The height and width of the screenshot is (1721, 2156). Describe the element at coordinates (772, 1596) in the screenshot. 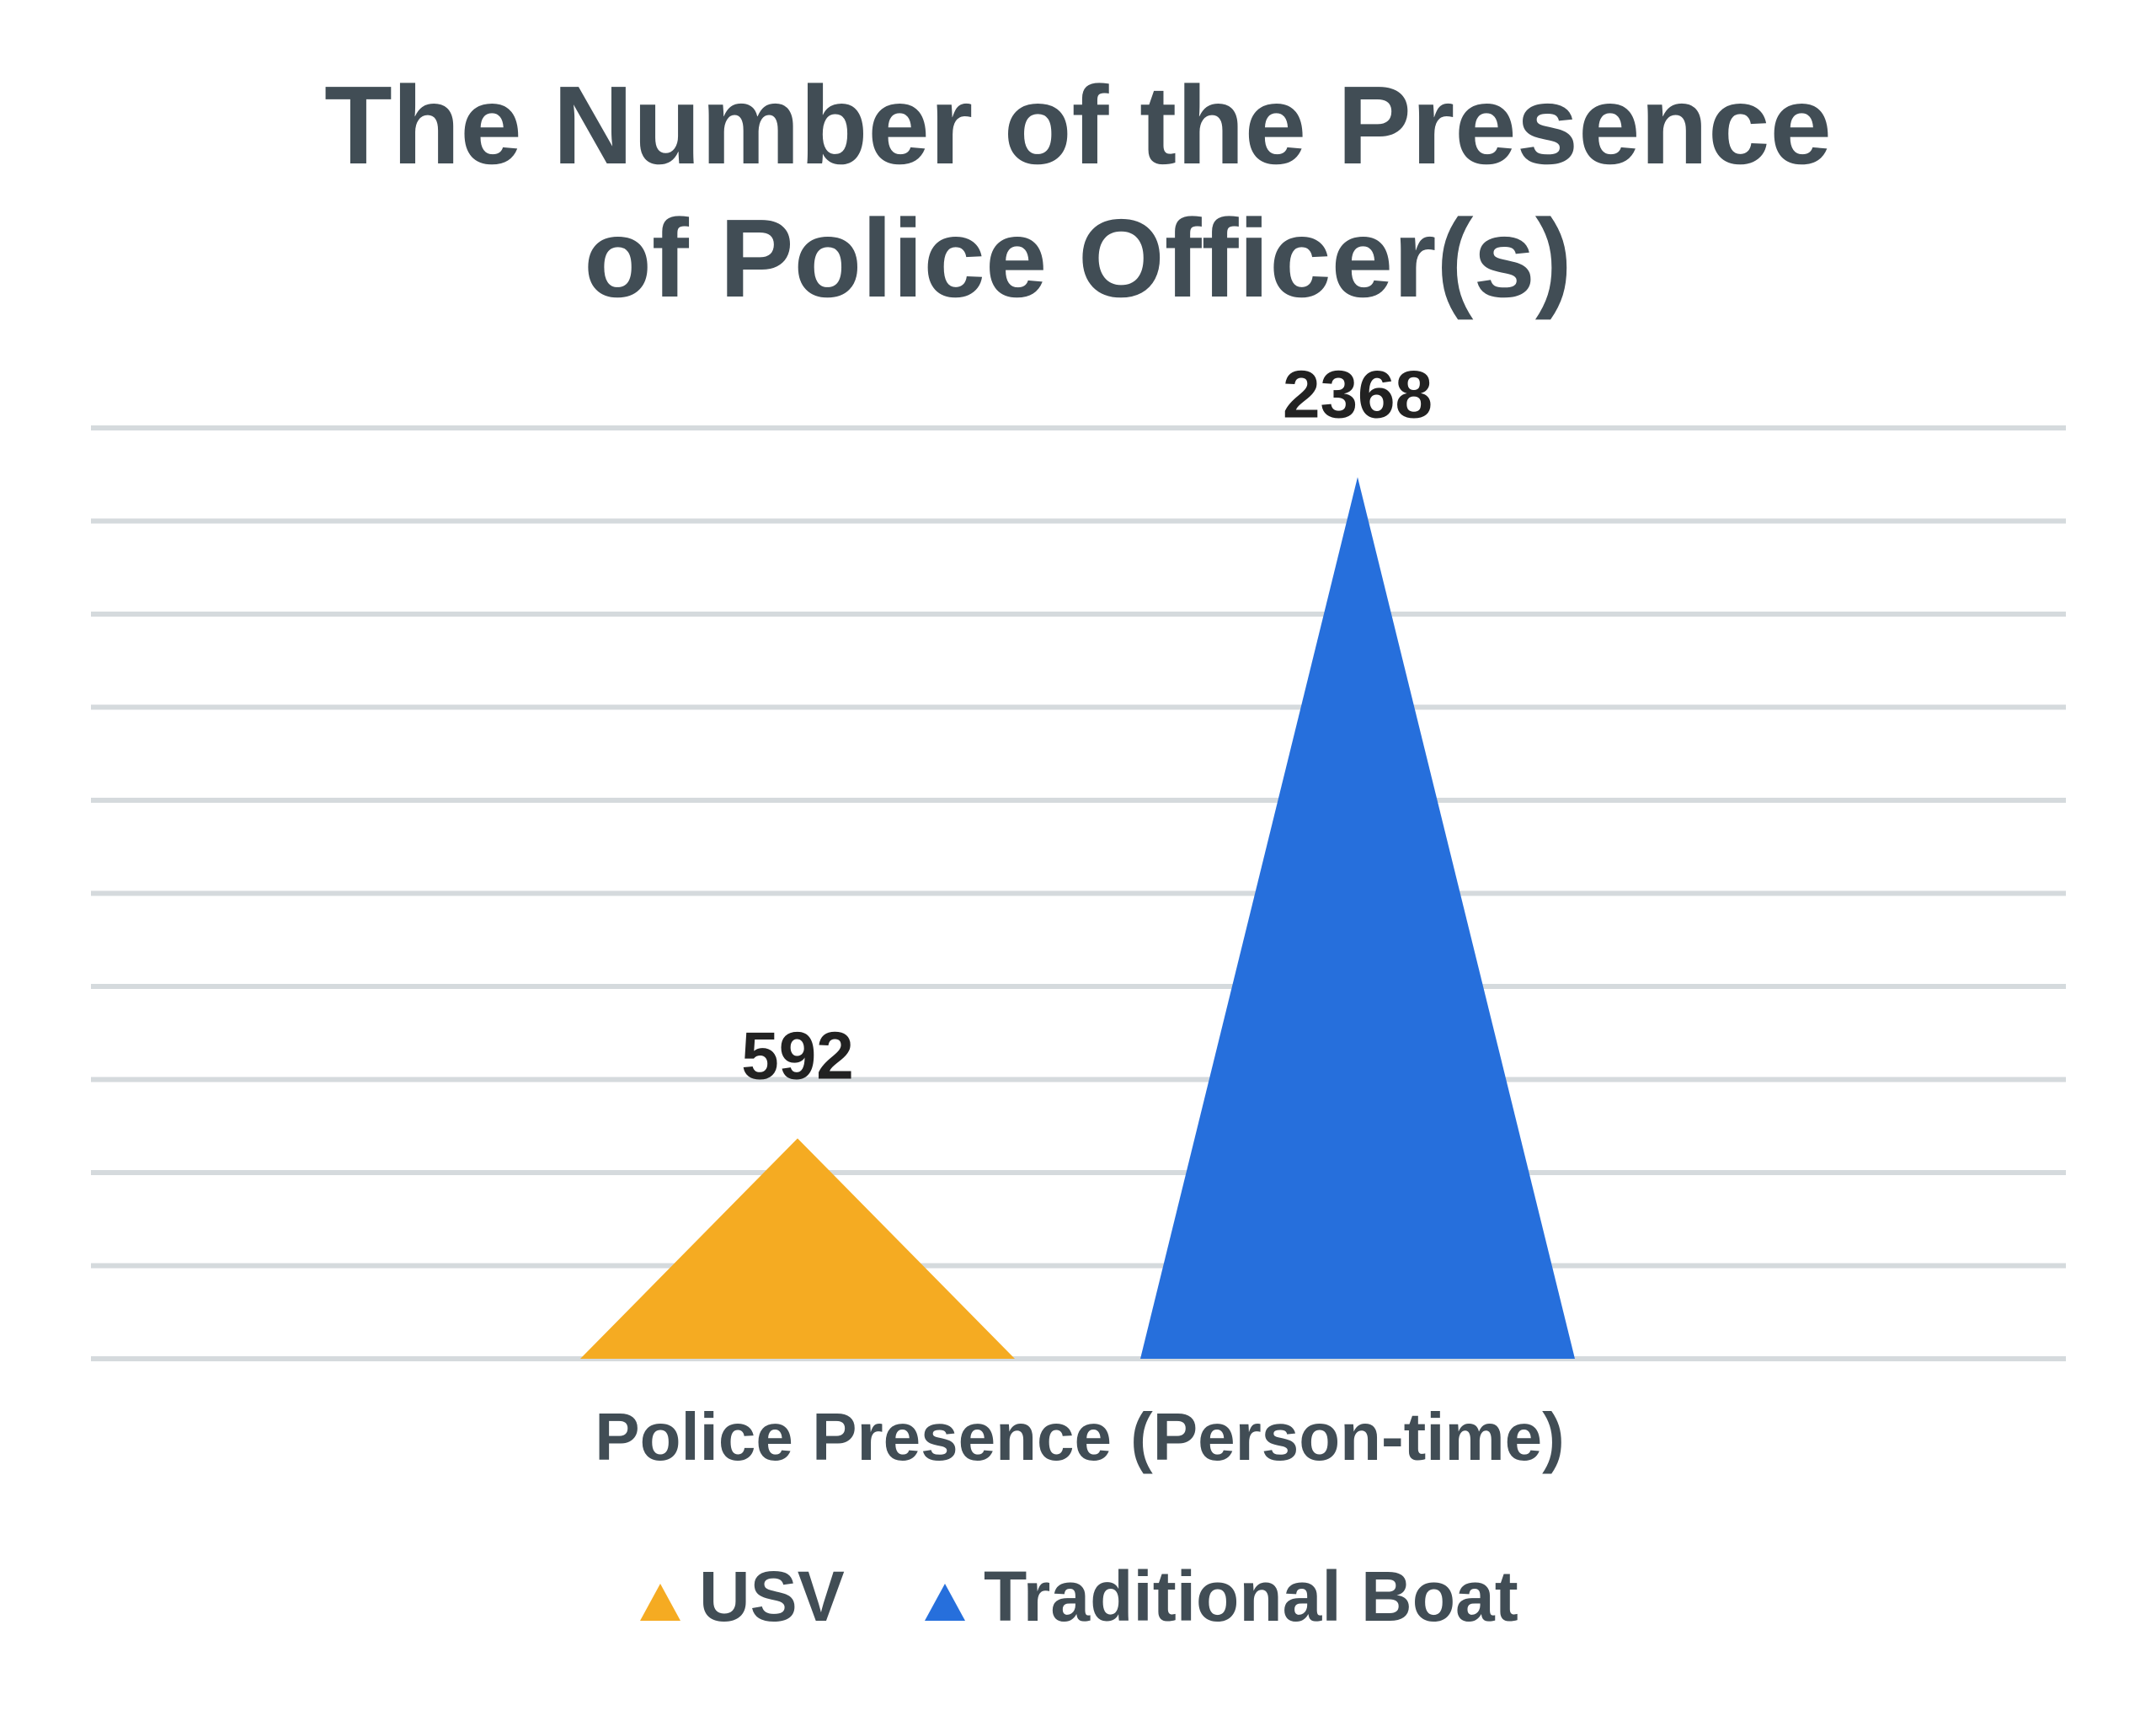

I see `legend-label: USV` at that location.